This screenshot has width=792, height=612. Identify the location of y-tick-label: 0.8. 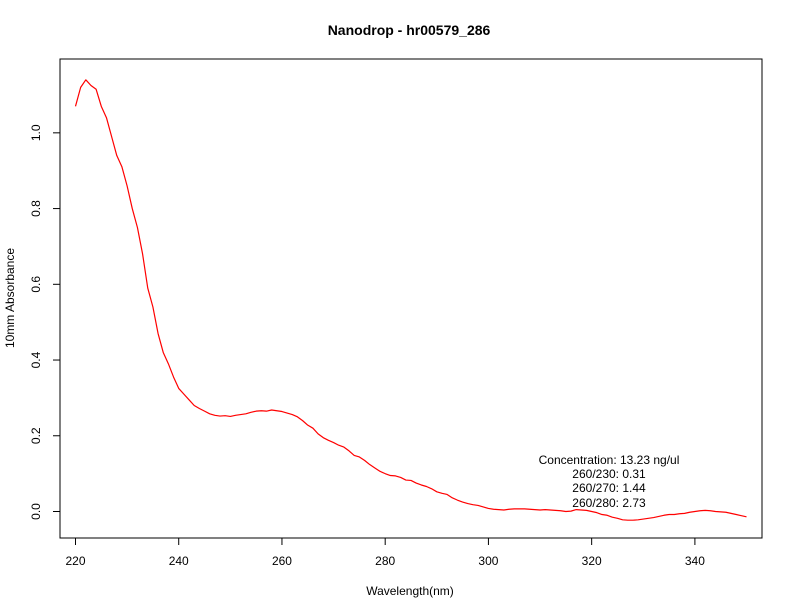
(36, 208).